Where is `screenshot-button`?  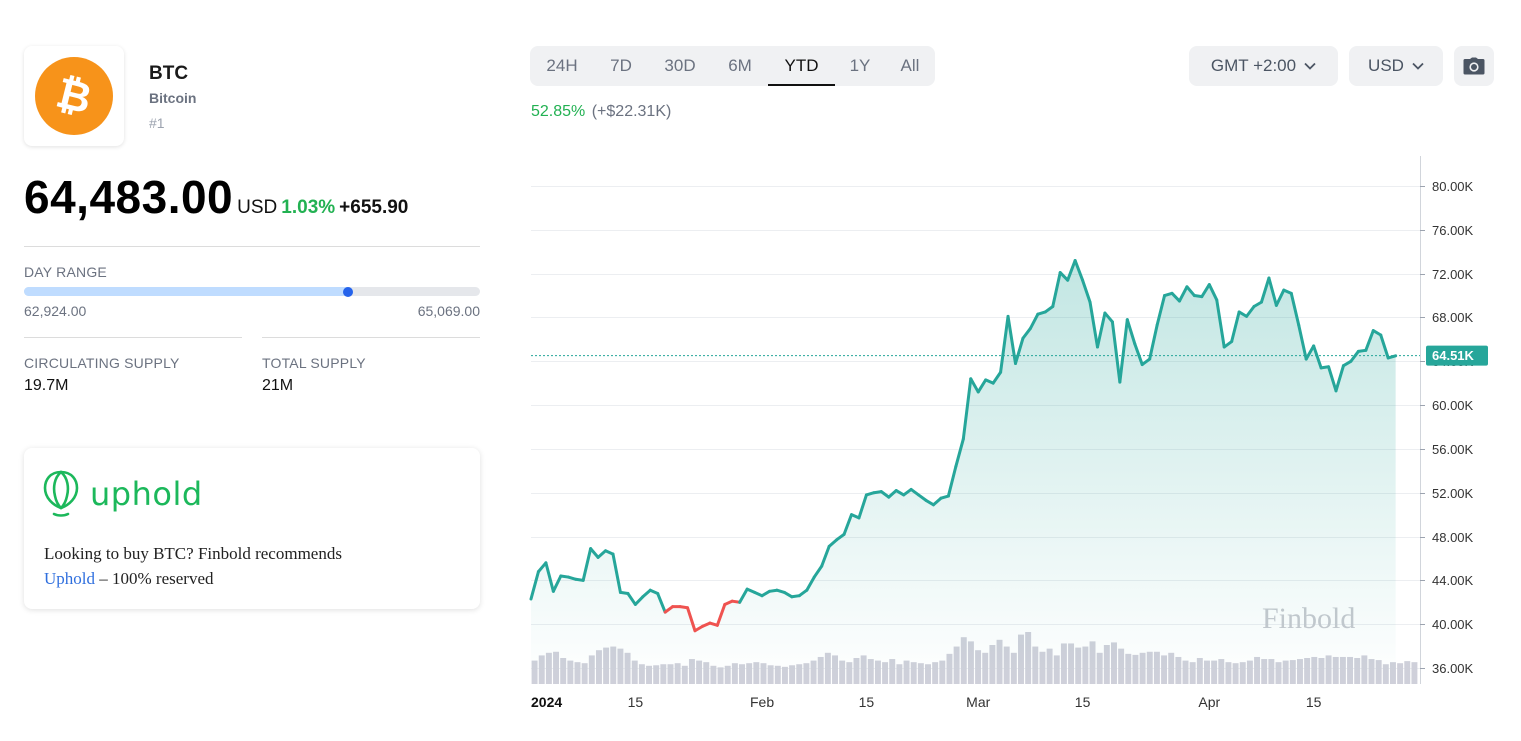
screenshot-button is located at coordinates (1474, 66).